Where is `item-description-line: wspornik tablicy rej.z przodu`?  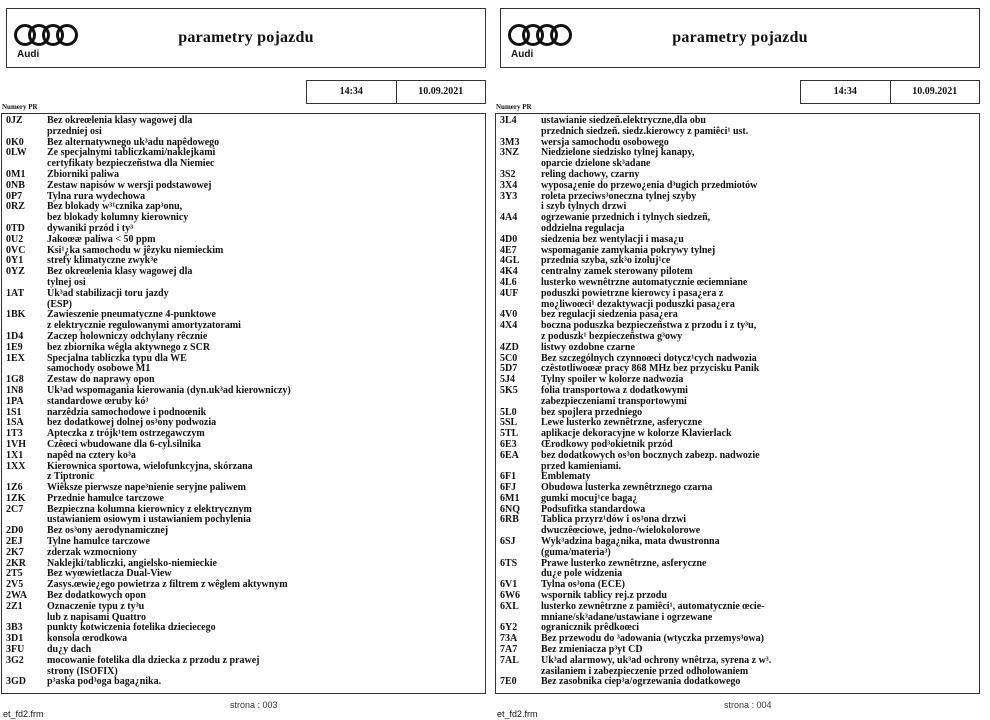
item-description-line: wspornik tablicy rej.z przodu is located at coordinates (604, 596).